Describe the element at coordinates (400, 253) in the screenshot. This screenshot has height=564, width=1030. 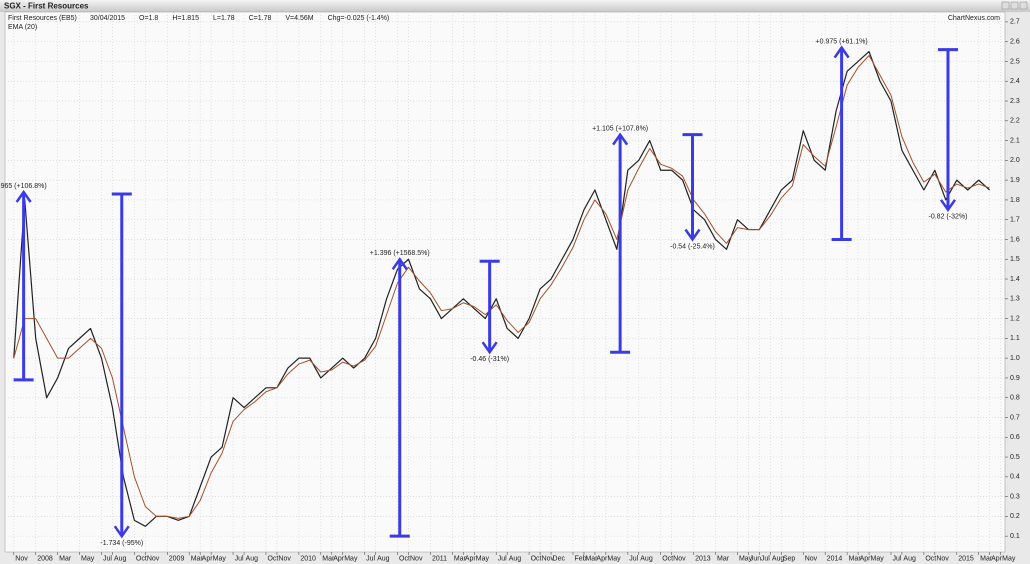
I see `annotation-label: +1.396 (+1568.5%)` at that location.